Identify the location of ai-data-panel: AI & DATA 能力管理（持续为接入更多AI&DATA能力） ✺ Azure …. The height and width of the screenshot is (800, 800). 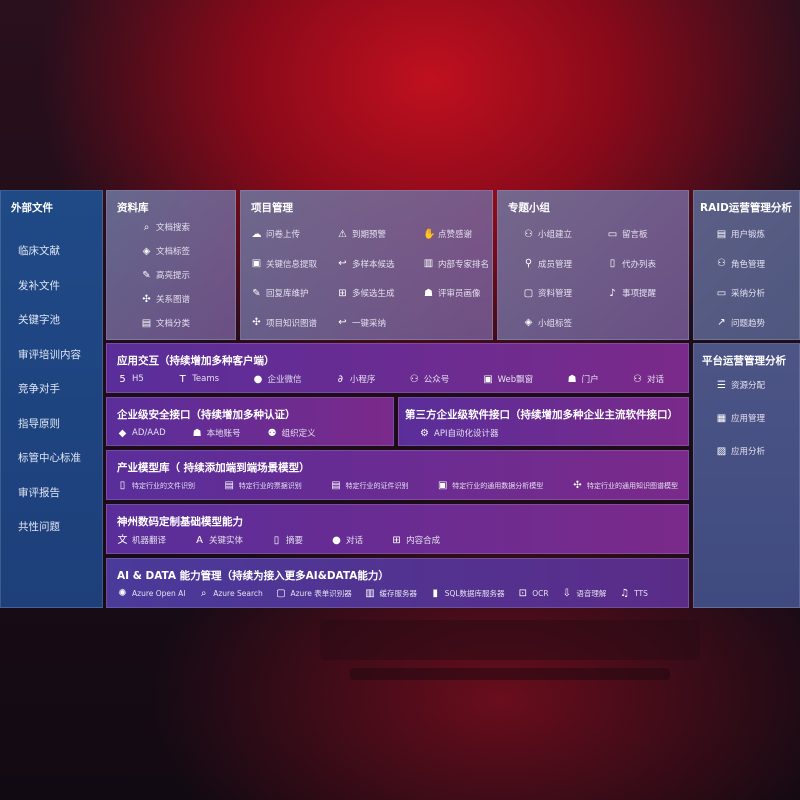
(397, 583).